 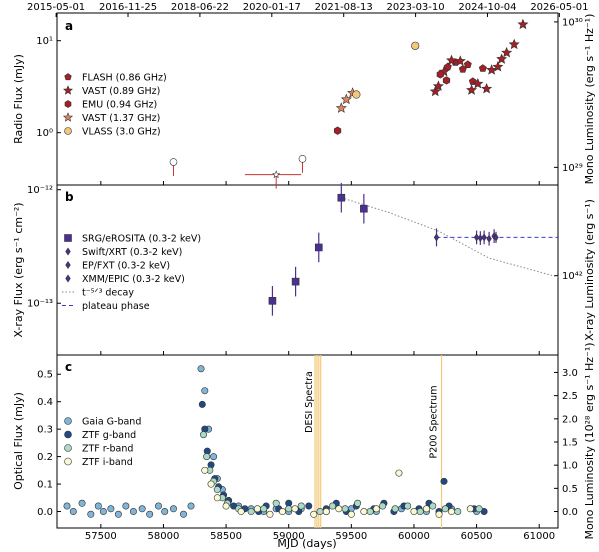 What do you see at coordinates (570, 466) in the screenshot?
I see `y2-tick-label: 1.0` at bounding box center [570, 466].